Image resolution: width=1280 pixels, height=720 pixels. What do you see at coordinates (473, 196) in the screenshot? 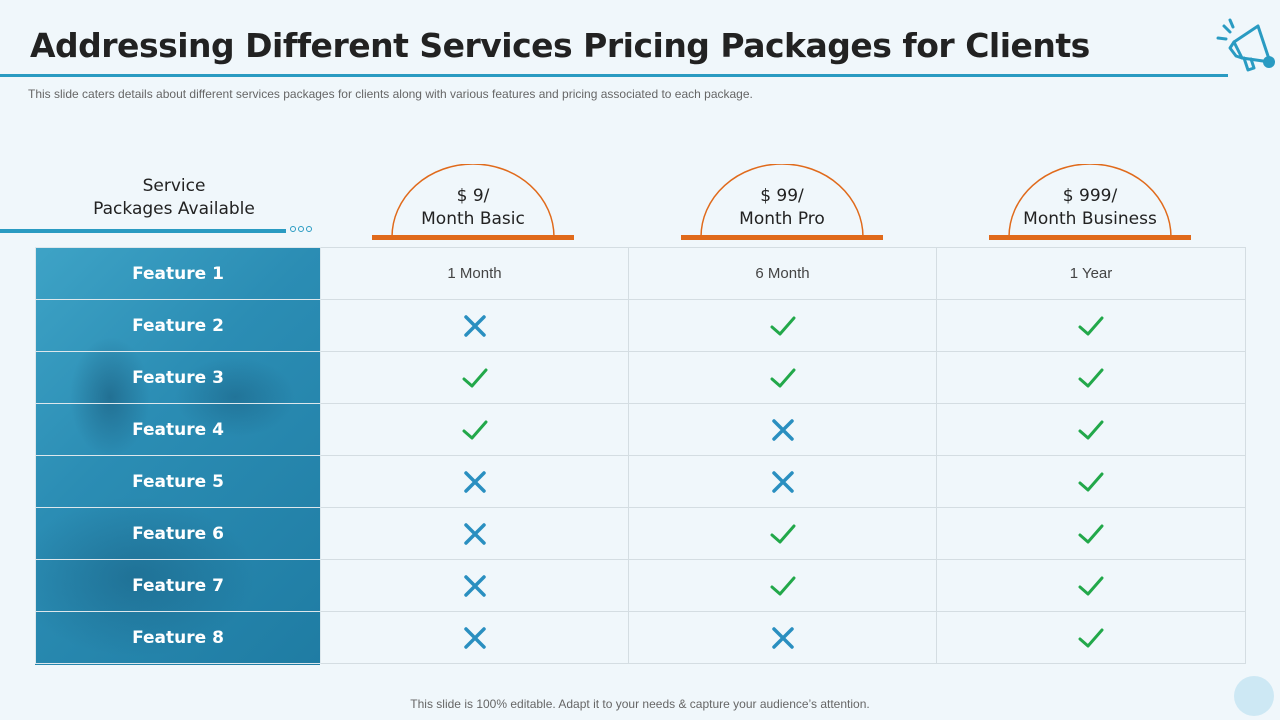
I see `package-price: $ 9/` at bounding box center [473, 196].